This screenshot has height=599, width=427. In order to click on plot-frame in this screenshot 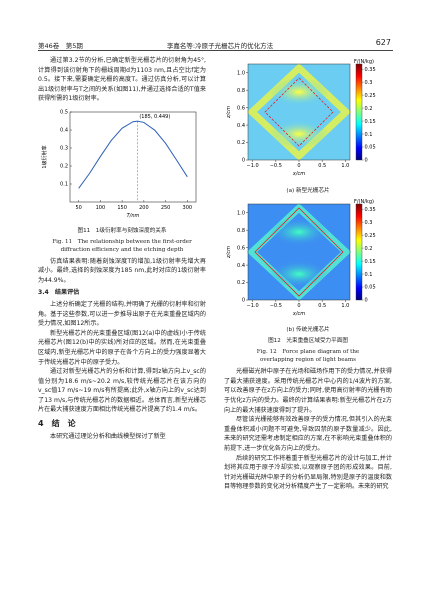, I will do `click(133, 157)`.